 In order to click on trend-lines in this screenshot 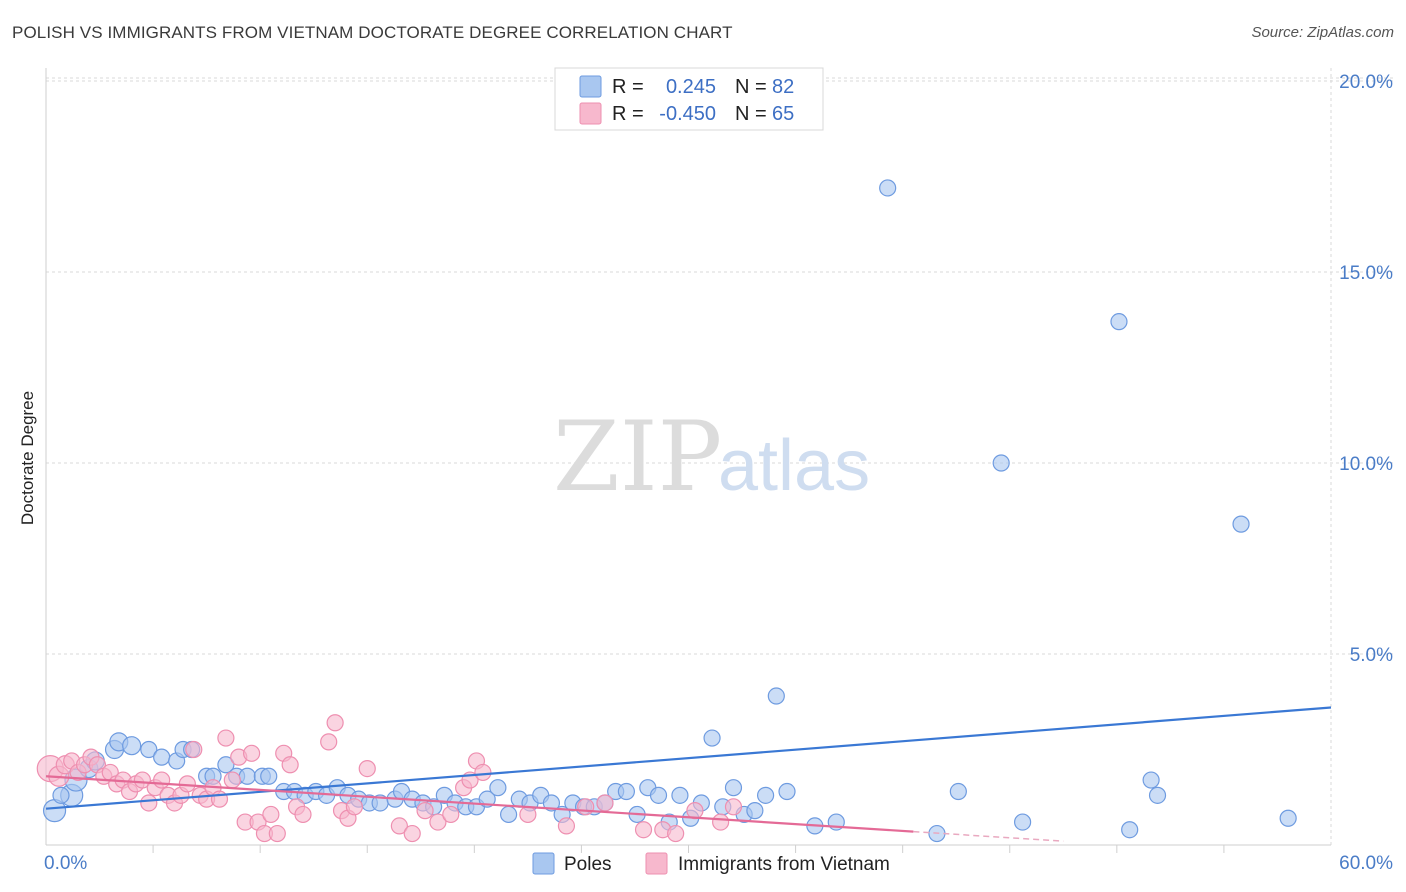, I will do `click(688, 774)`.